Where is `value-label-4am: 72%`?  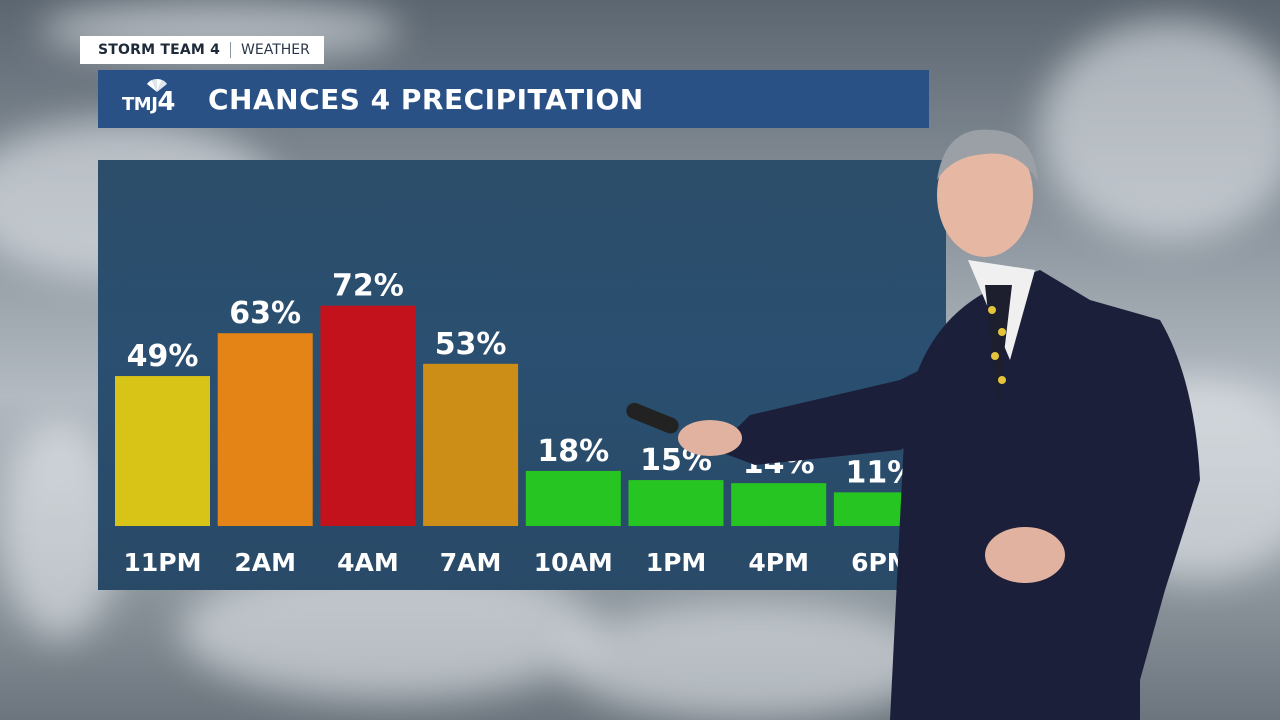 value-label-4am: 72% is located at coordinates (368, 286).